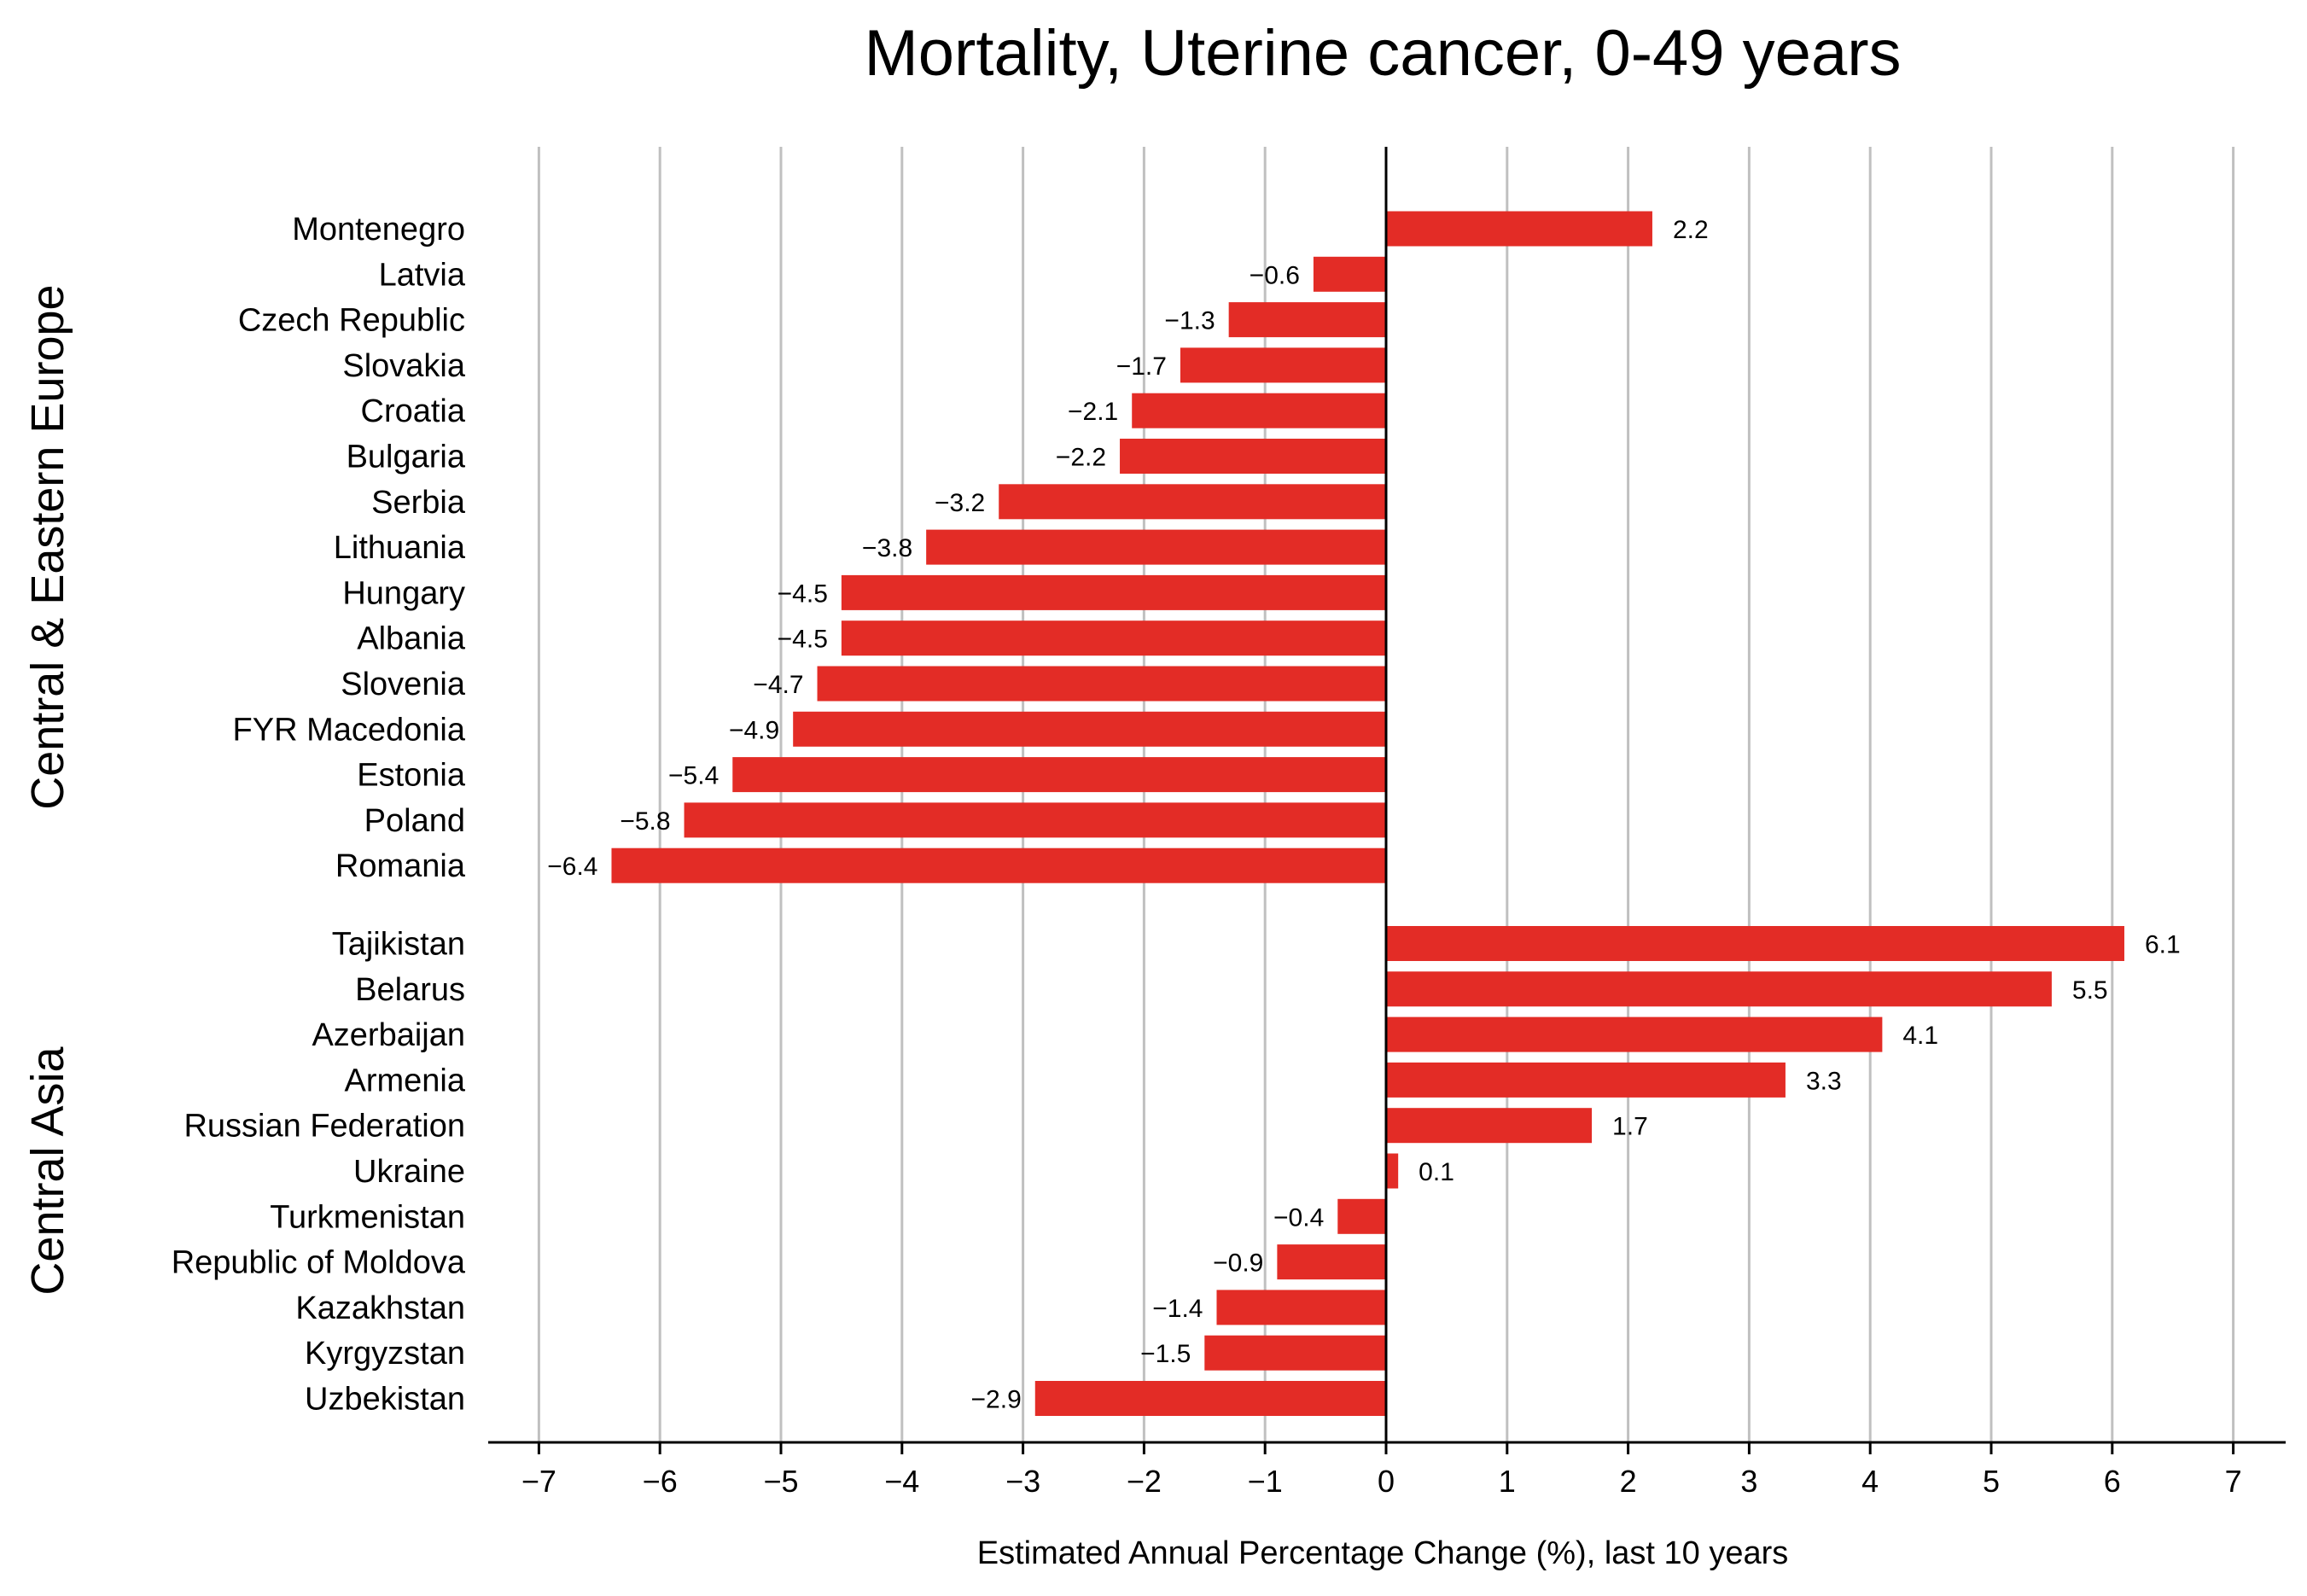  Describe the element at coordinates (1630, 1127) in the screenshot. I see `value-label: 1.7` at that location.